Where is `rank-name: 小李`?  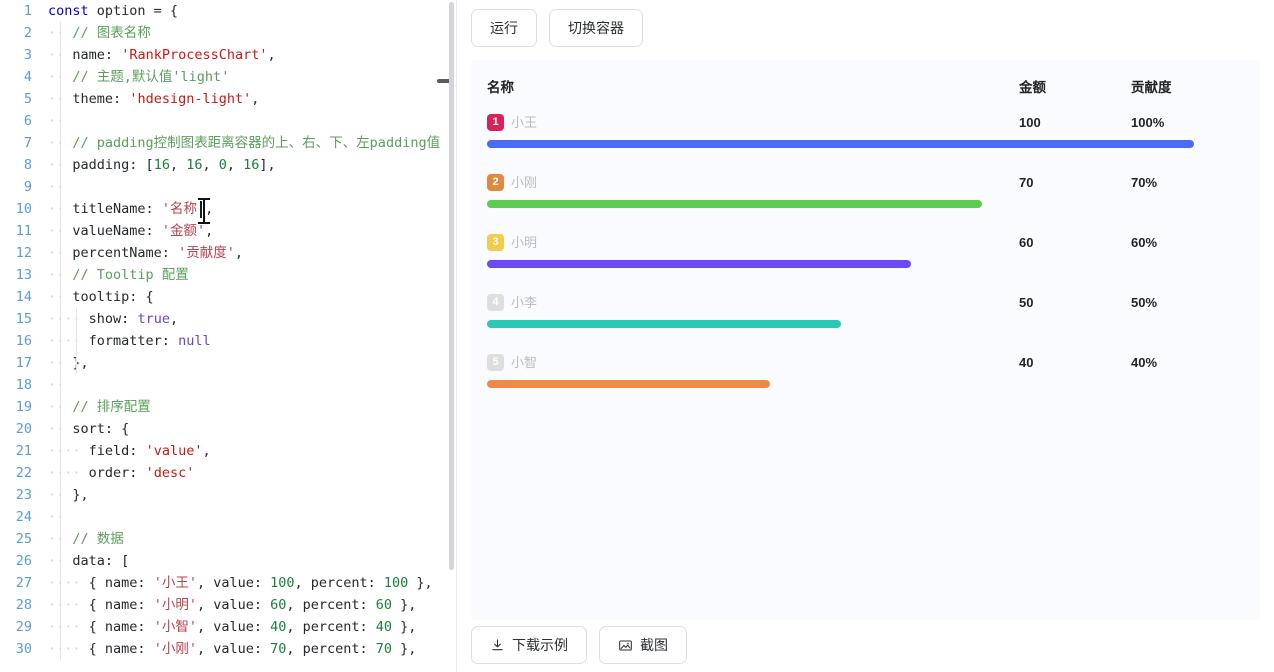 rank-name: 小李 is located at coordinates (524, 302).